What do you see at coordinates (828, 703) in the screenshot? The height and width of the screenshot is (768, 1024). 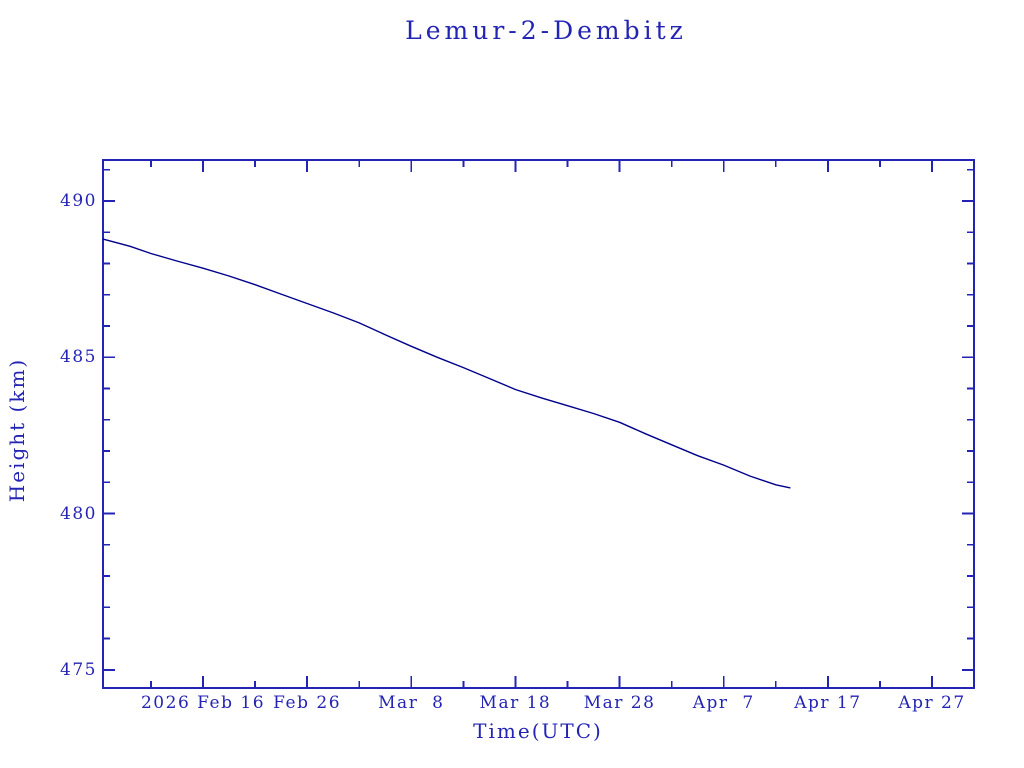 I see `x-tick-label: Apr 17` at bounding box center [828, 703].